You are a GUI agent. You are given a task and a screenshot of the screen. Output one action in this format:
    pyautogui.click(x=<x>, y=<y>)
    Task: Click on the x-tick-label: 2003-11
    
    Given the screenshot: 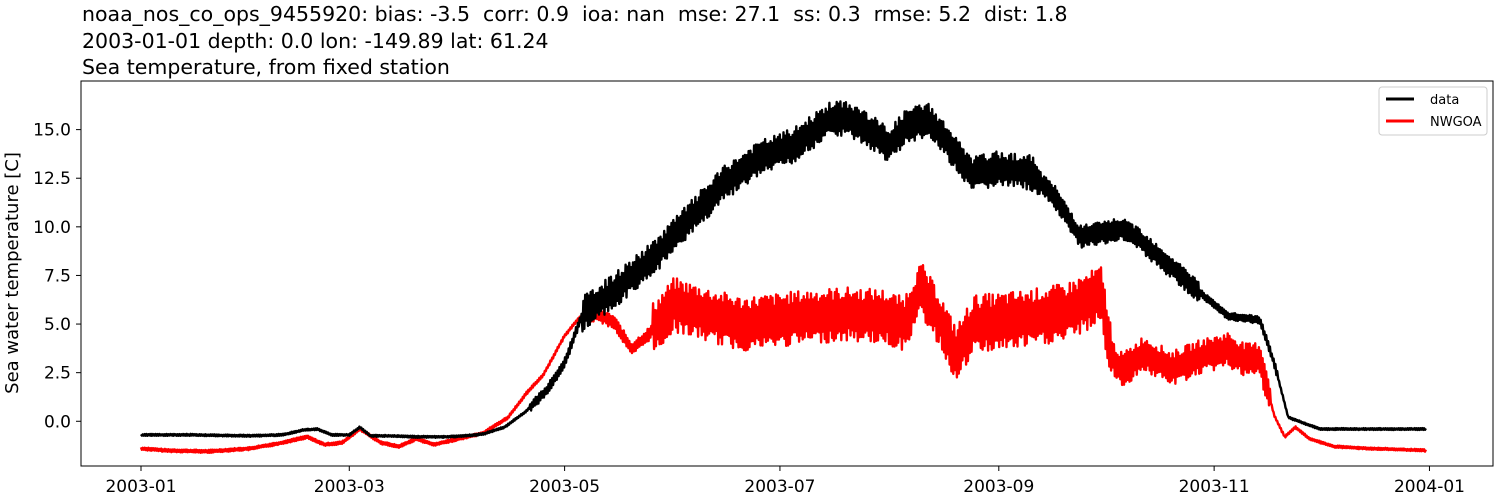 What is the action you would take?
    pyautogui.click(x=1214, y=487)
    